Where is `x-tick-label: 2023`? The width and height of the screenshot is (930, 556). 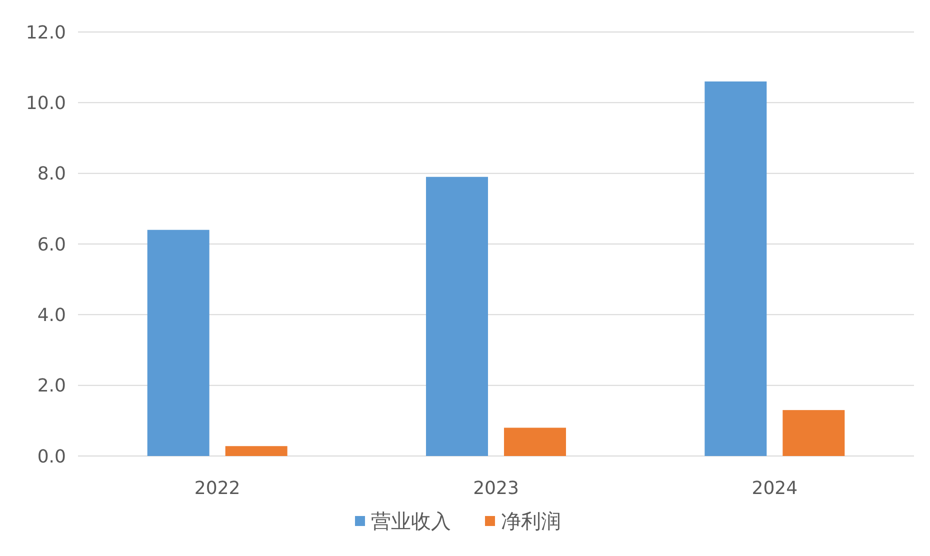 x-tick-label: 2023 is located at coordinates (496, 488).